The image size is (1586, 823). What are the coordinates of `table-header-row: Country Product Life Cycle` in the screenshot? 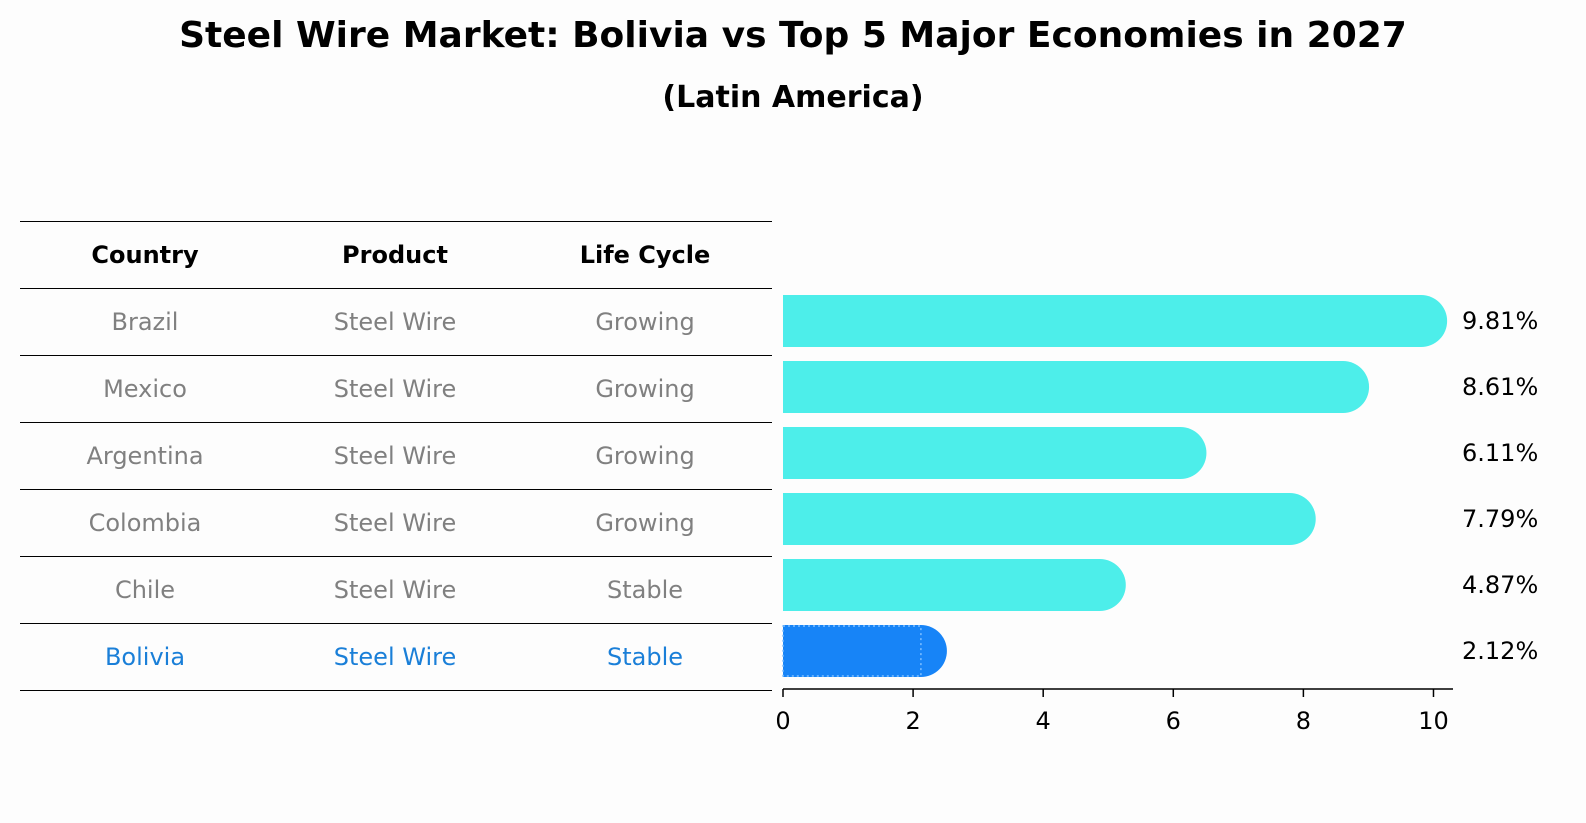 It's located at (396, 255).